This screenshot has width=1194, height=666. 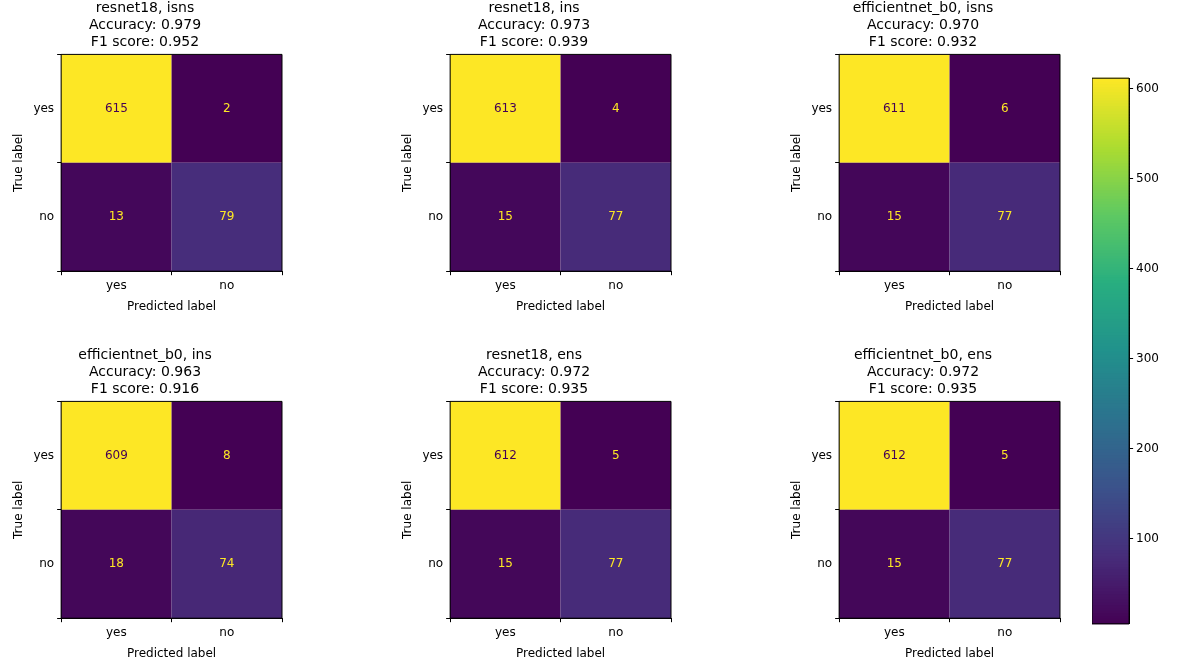 What do you see at coordinates (116, 216) in the screenshot?
I see `data-label: 13` at bounding box center [116, 216].